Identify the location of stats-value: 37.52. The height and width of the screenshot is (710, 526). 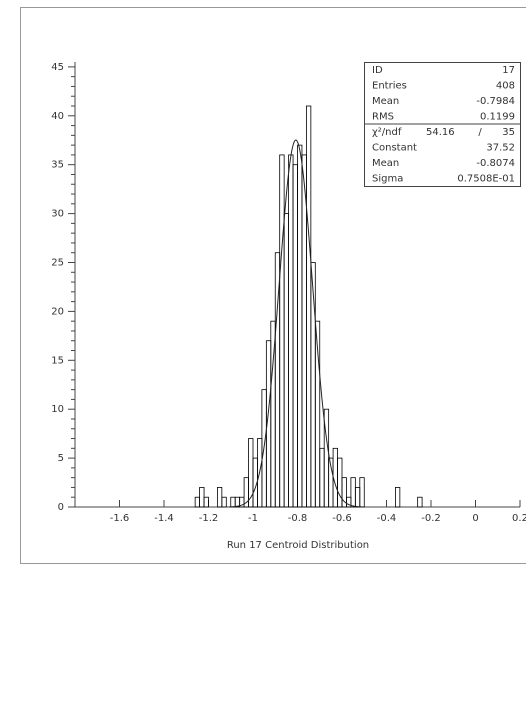
(500, 148).